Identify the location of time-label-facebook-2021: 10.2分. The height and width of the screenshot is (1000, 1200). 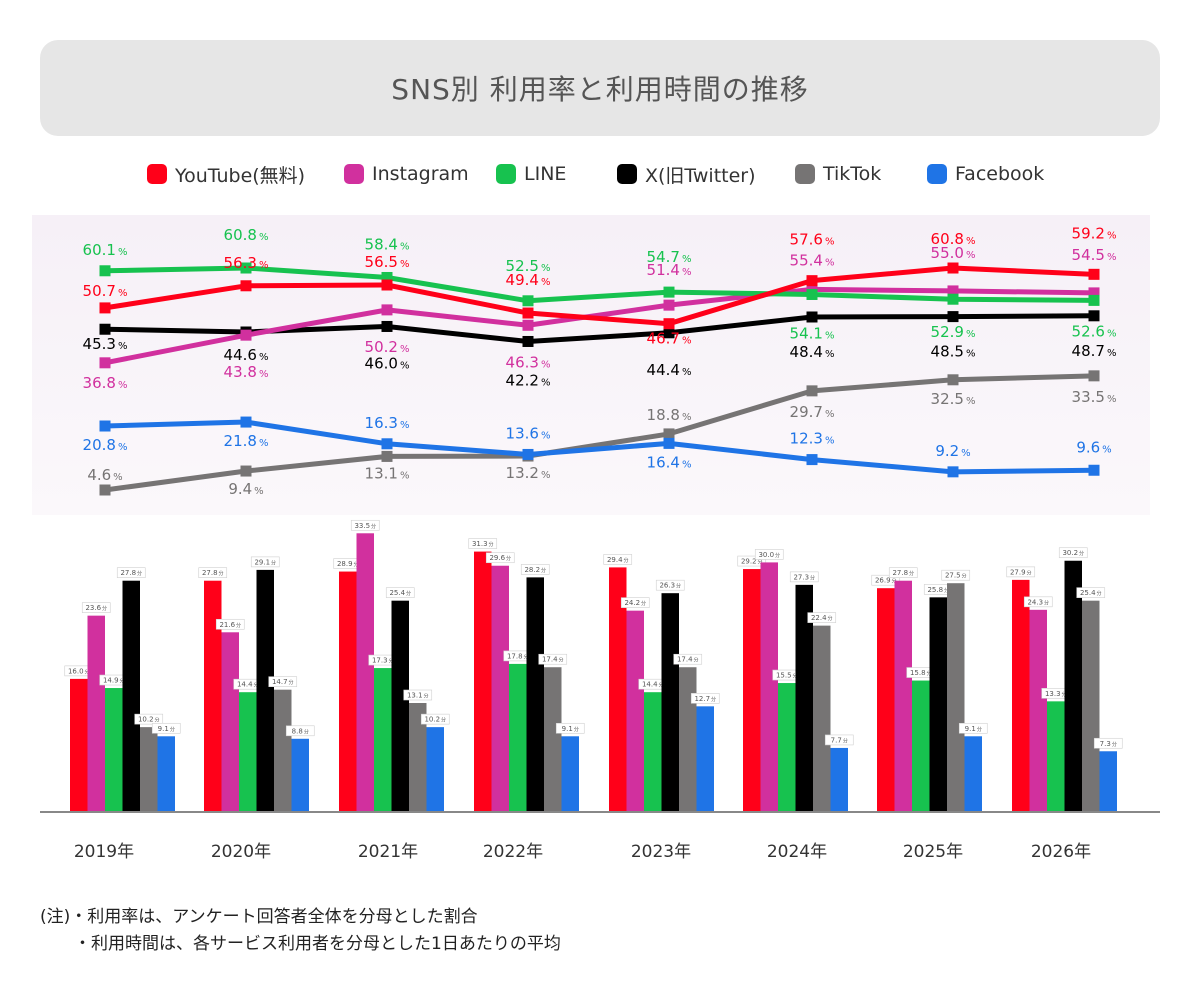
(435, 720).